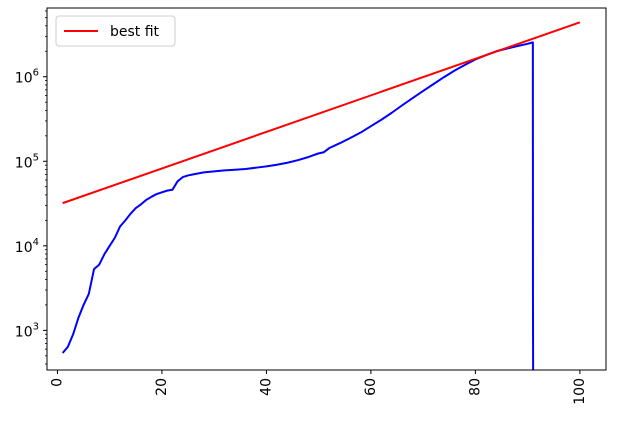 This screenshot has height=429, width=617. Describe the element at coordinates (162, 387) in the screenshot. I see `x-tick-label: 20` at that location.